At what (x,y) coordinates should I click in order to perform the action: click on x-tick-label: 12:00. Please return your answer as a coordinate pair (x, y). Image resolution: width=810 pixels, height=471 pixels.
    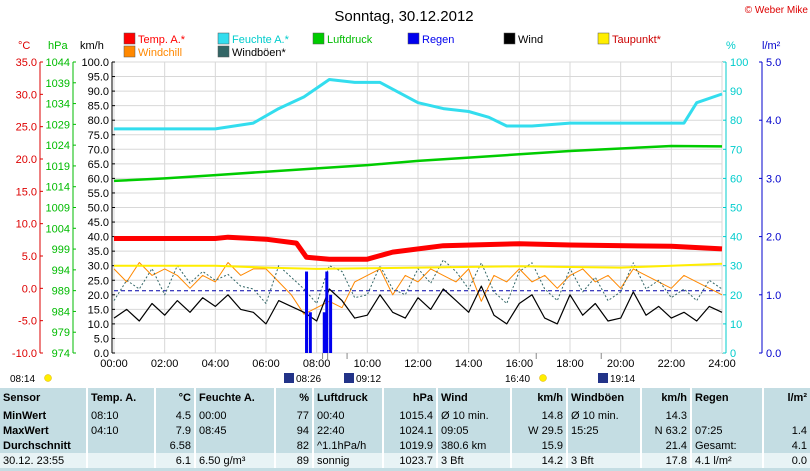
    Looking at the image, I should click on (418, 364).